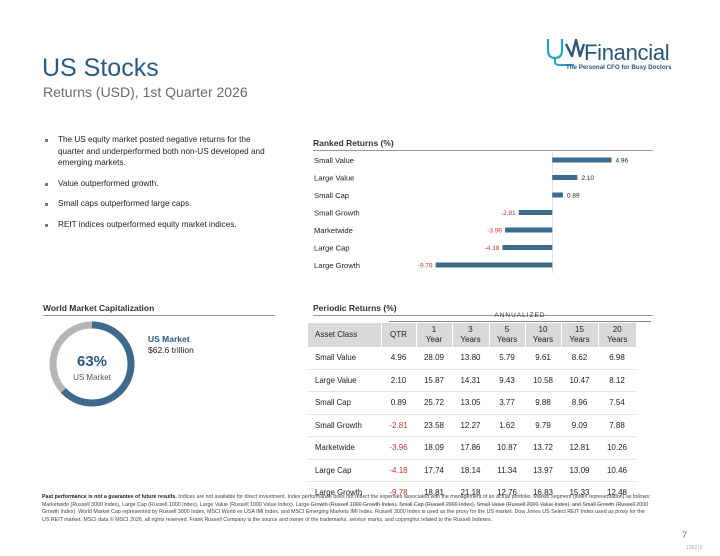 The image size is (720, 556). What do you see at coordinates (434, 493) in the screenshot?
I see `value-cell: 18.81` at bounding box center [434, 493].